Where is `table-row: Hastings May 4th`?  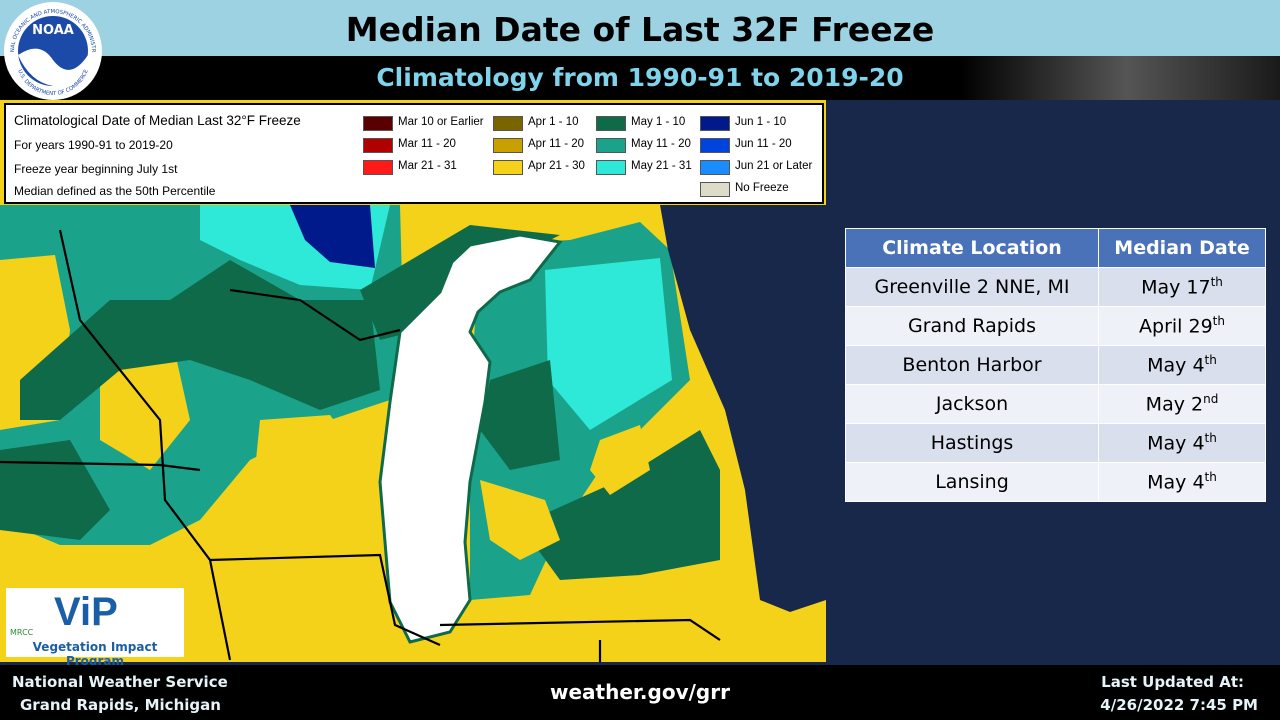
table-row: Hastings May 4th is located at coordinates (1055, 443).